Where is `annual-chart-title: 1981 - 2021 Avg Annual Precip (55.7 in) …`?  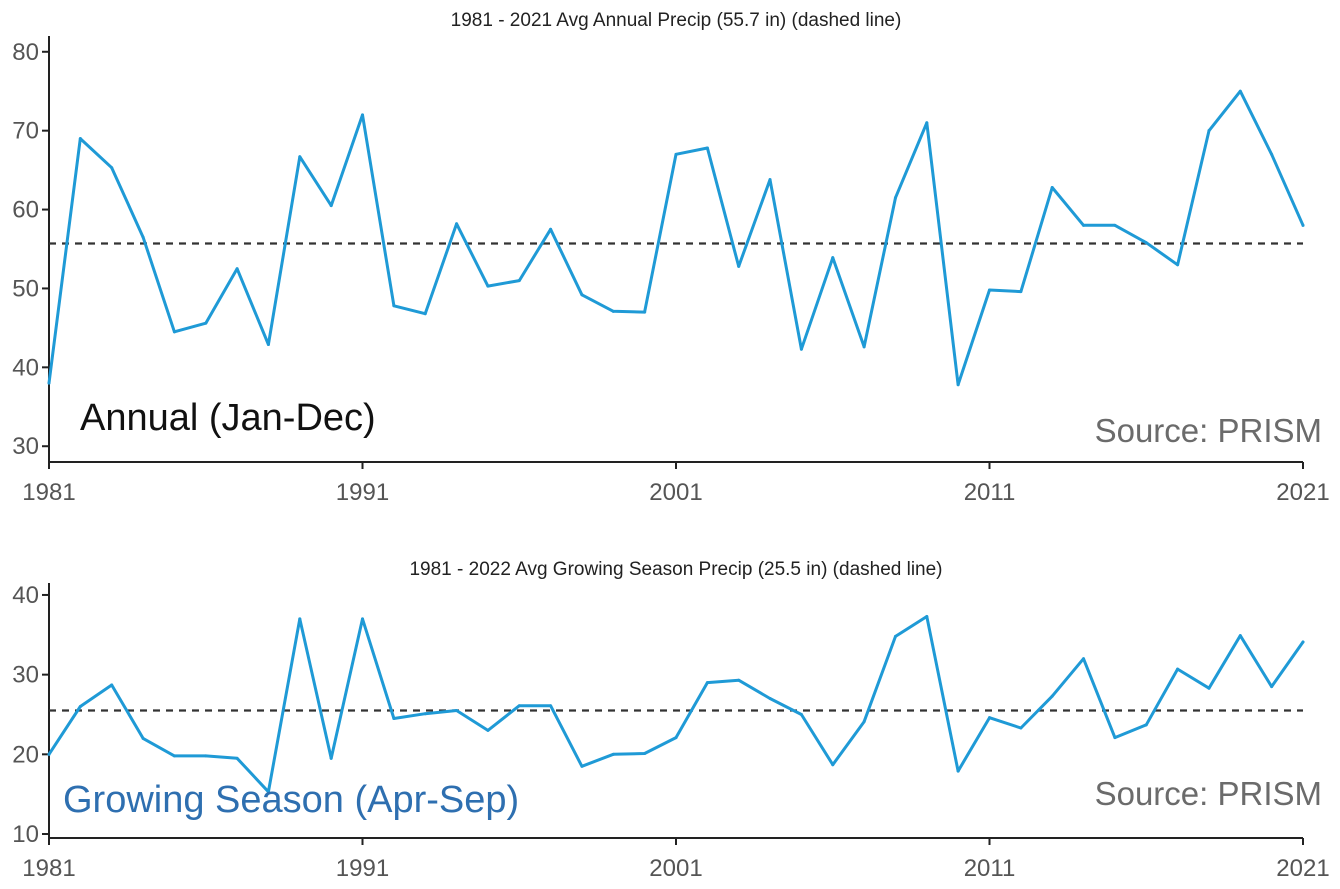 annual-chart-title: 1981 - 2021 Avg Annual Precip (55.7 in) … is located at coordinates (676, 20).